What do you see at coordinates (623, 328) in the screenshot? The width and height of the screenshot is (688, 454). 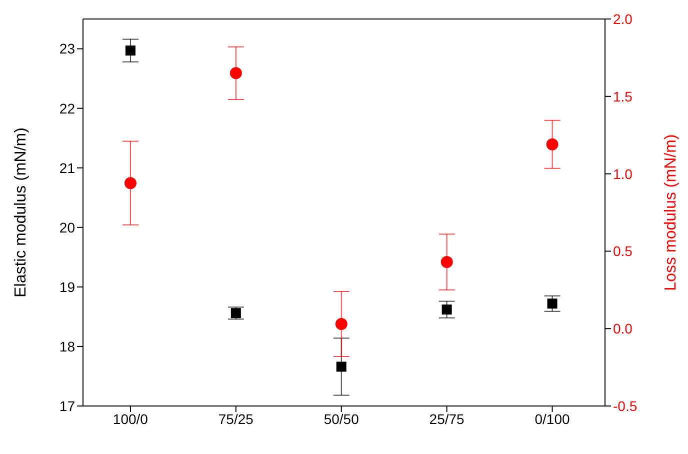 I see `y2-tick-label: 0.0` at bounding box center [623, 328].